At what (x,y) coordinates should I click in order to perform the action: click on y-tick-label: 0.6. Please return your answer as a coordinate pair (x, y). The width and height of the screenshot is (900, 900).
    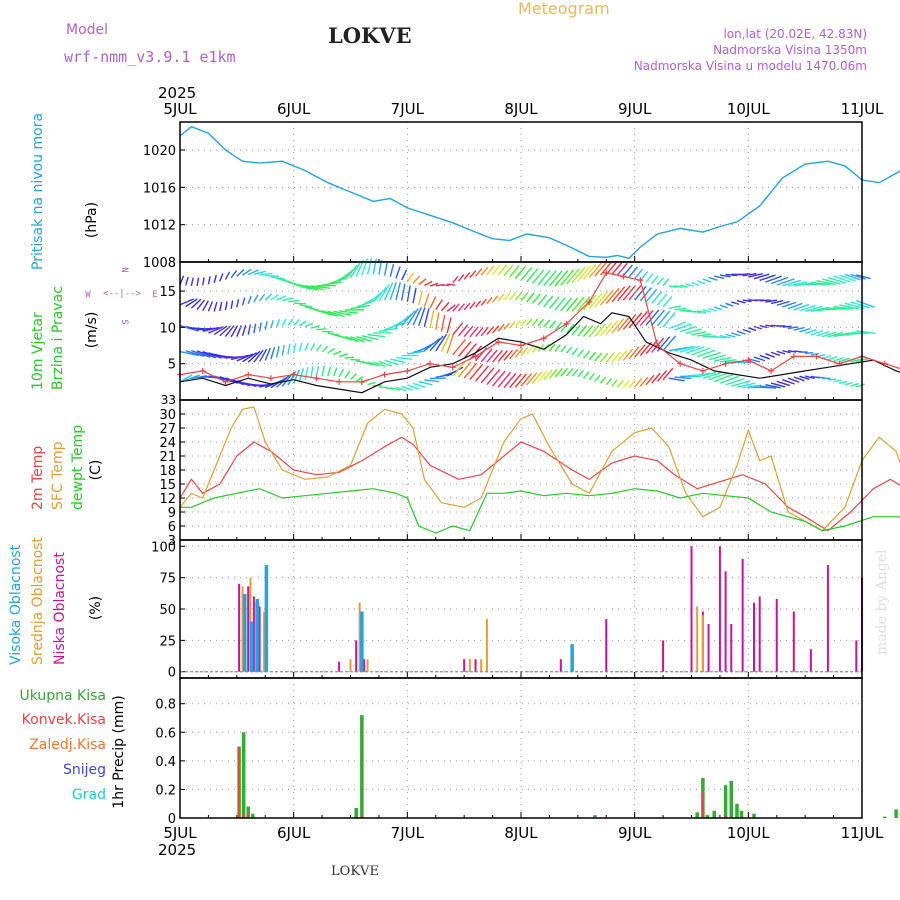
    Looking at the image, I should click on (165, 733).